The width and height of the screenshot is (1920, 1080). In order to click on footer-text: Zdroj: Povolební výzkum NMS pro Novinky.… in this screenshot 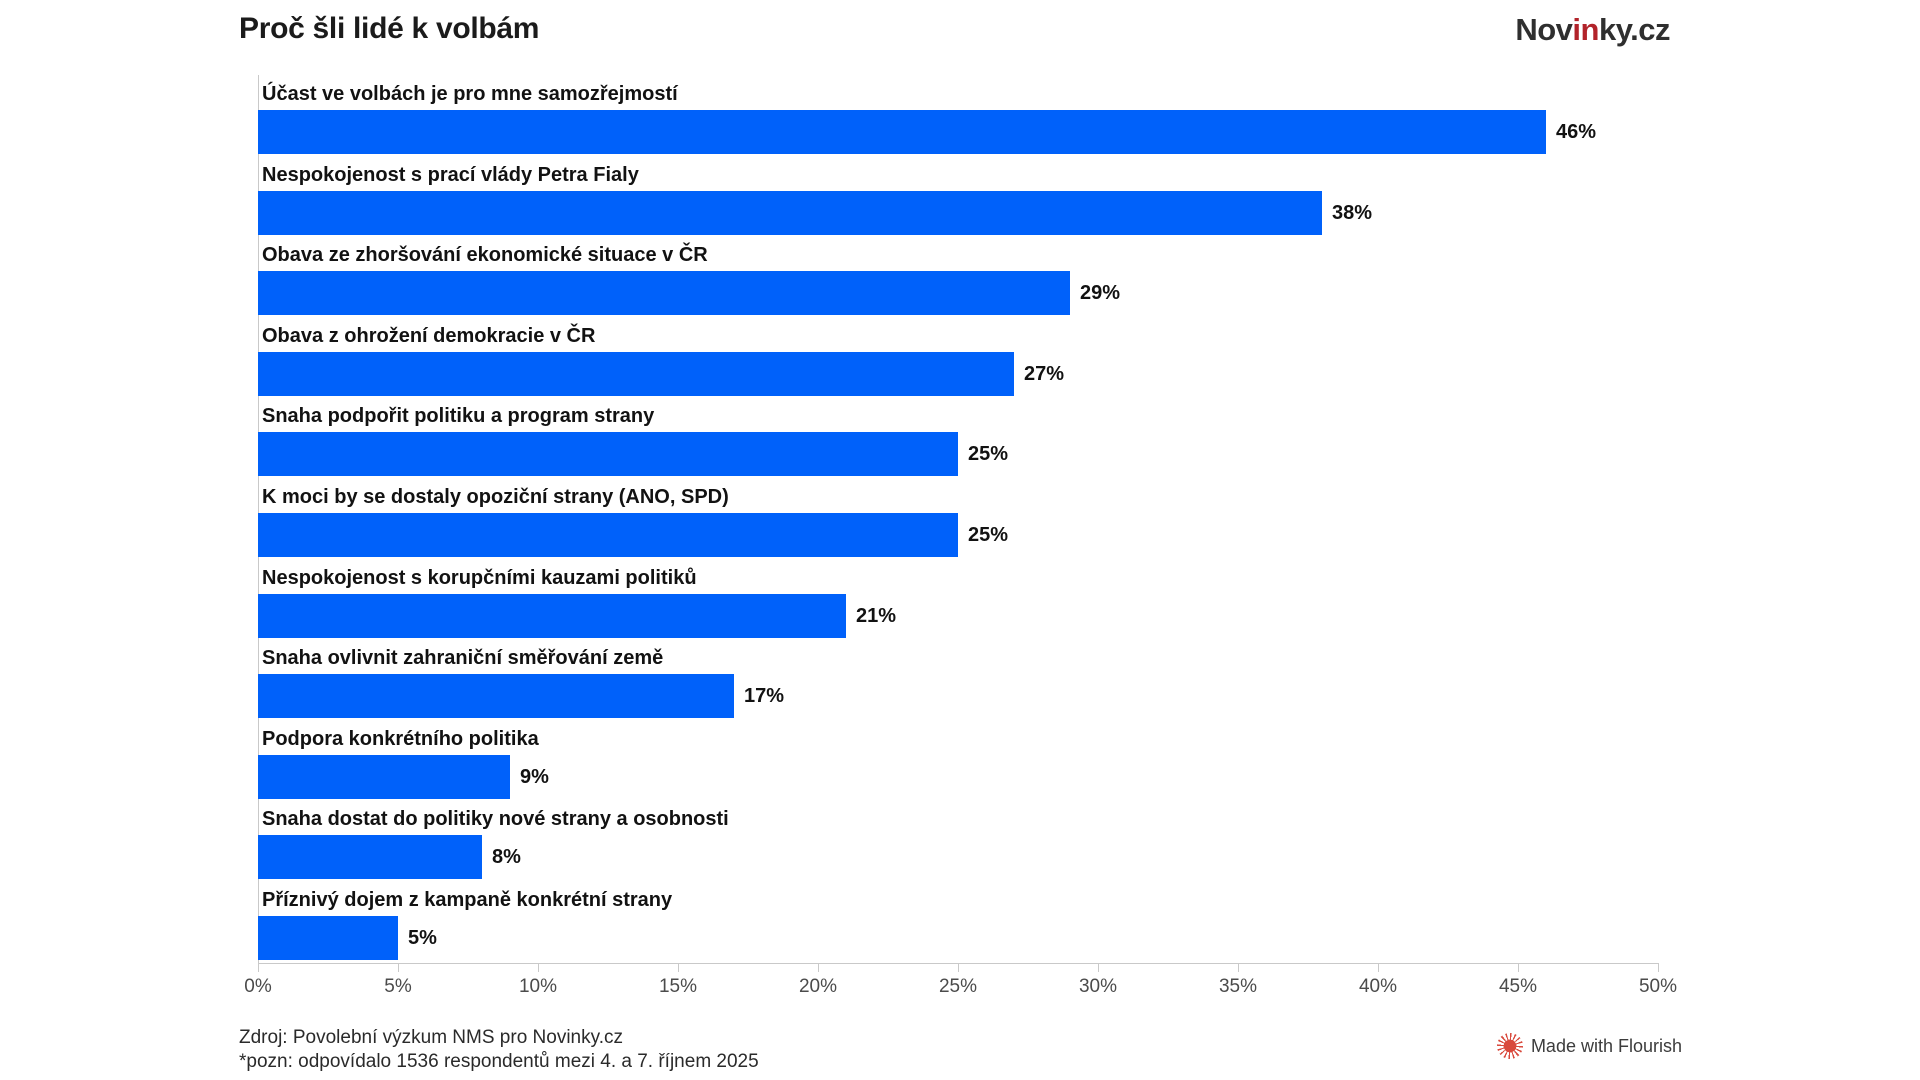, I will do `click(499, 1049)`.